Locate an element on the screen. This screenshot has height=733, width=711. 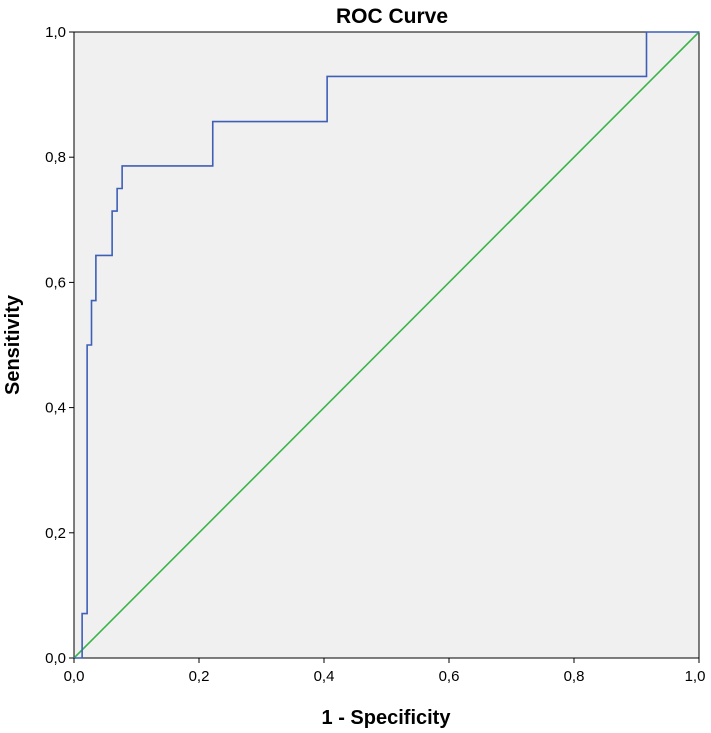
y-axis: 0,0 0,2 0,4 0,6 0,8 1,0 is located at coordinates (59, 345).